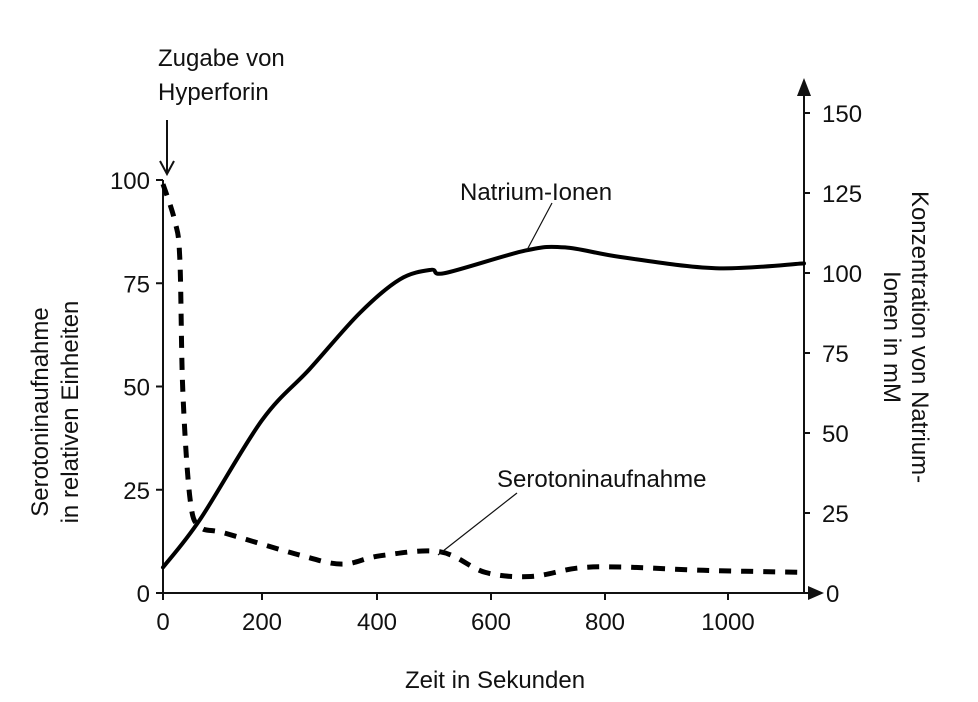 The width and height of the screenshot is (978, 702). What do you see at coordinates (601, 479) in the screenshot?
I see `annotation-serotoninaufnahme-text: Serotoninaufnahme` at bounding box center [601, 479].